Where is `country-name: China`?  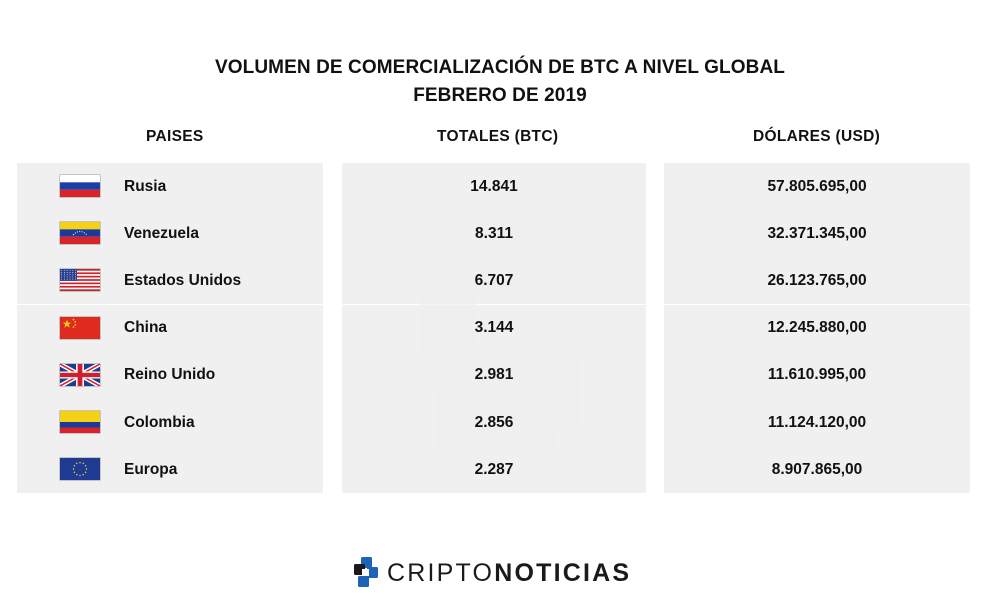 country-name: China is located at coordinates (146, 328).